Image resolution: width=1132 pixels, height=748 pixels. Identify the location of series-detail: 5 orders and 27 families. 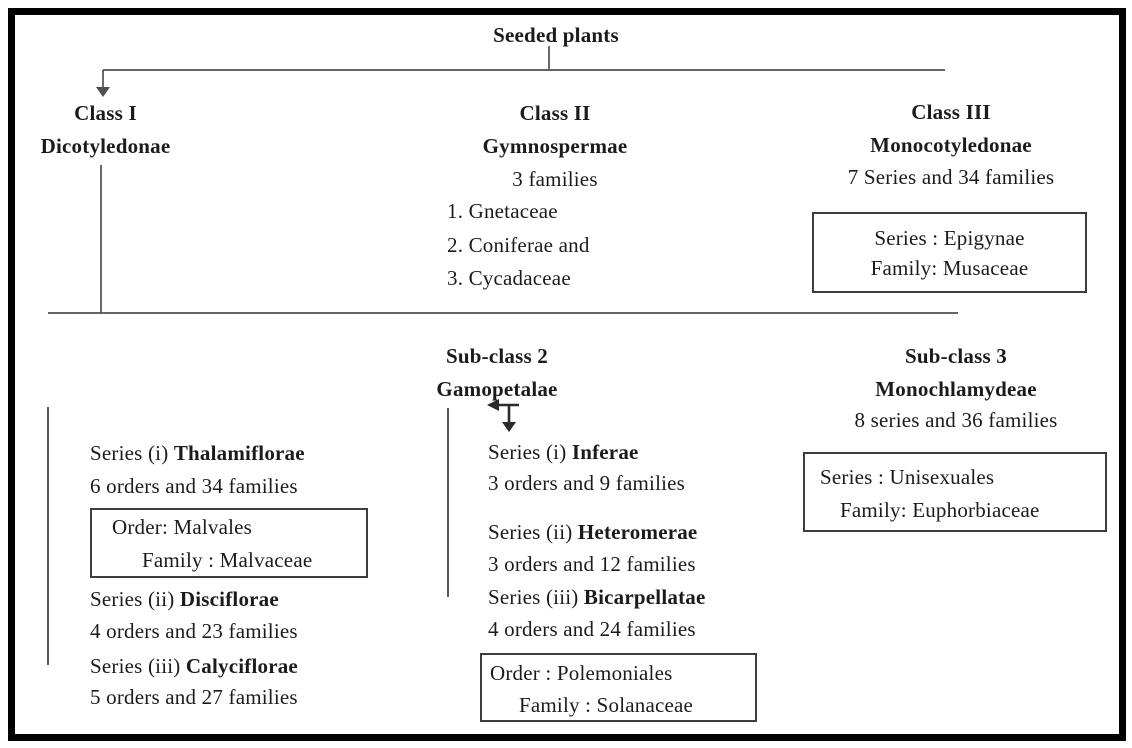
(194, 697).